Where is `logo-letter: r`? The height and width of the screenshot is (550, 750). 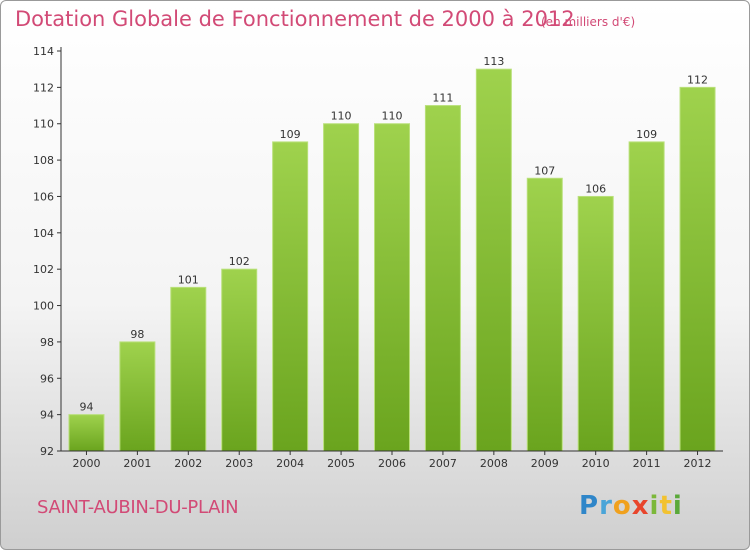 logo-letter: r is located at coordinates (606, 506).